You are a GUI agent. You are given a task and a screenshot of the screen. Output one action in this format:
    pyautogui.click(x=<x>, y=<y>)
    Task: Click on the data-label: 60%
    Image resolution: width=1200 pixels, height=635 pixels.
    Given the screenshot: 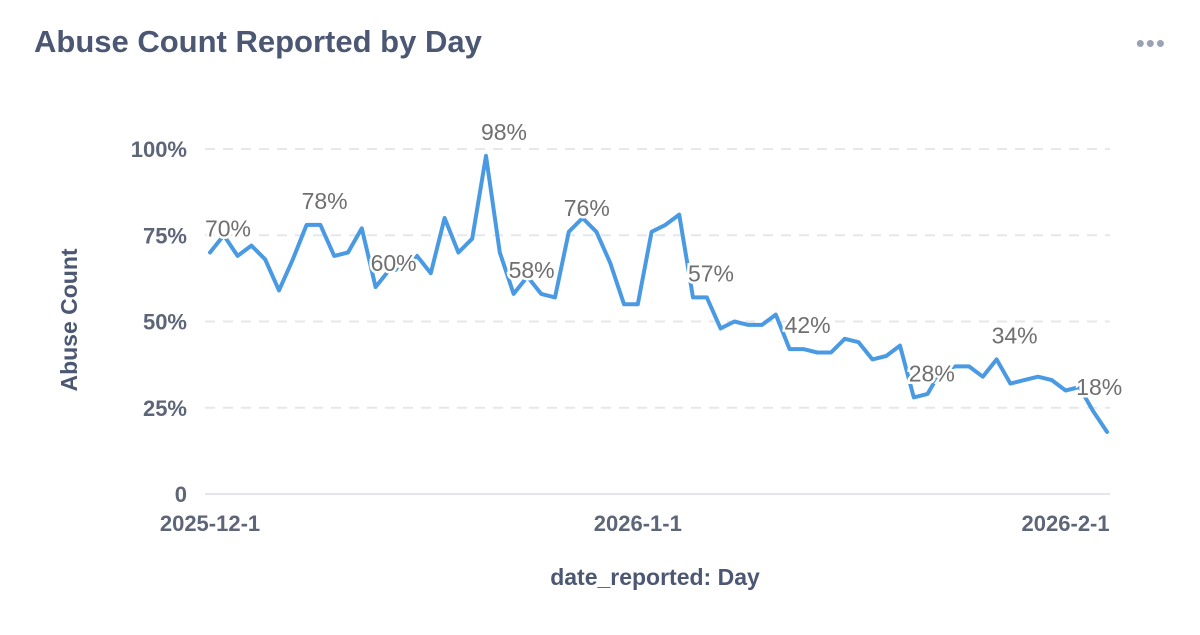 What is the action you would take?
    pyautogui.click(x=394, y=263)
    